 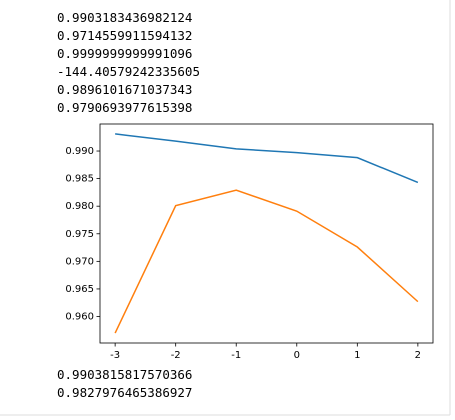 I want to click on y-tick-label: 0.975, so click(x=79, y=234).